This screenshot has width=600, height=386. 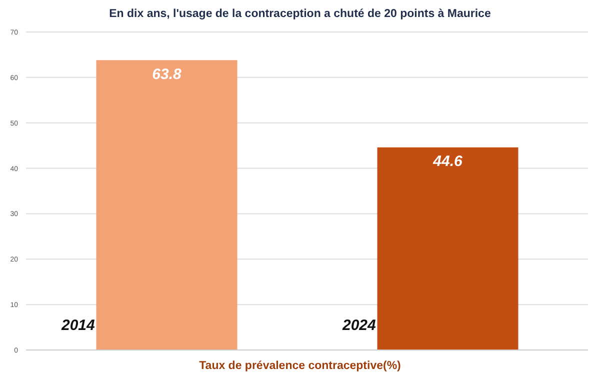 I want to click on x-tick-label: 2024, so click(x=359, y=325).